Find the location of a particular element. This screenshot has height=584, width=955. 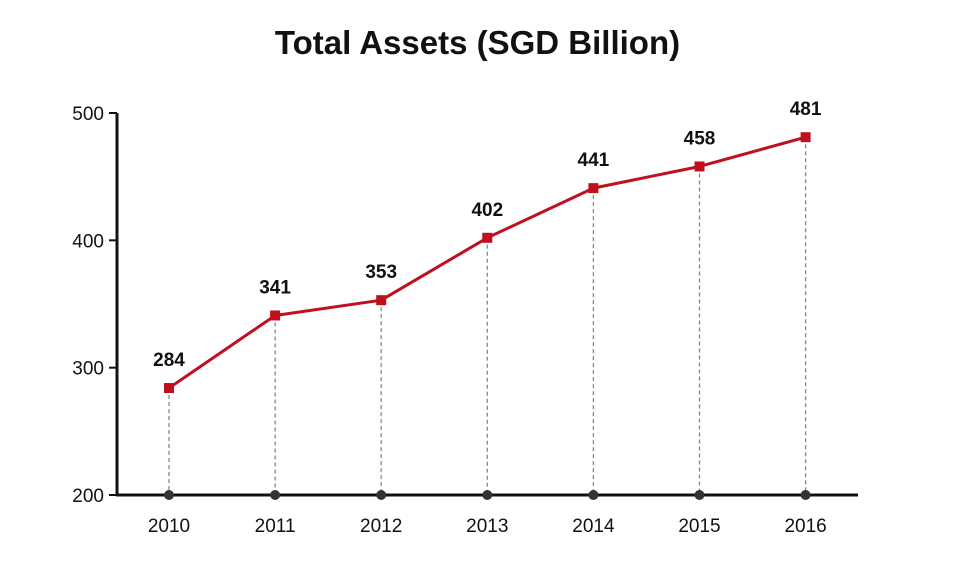

x-tick-label: 2014 is located at coordinates (593, 526).